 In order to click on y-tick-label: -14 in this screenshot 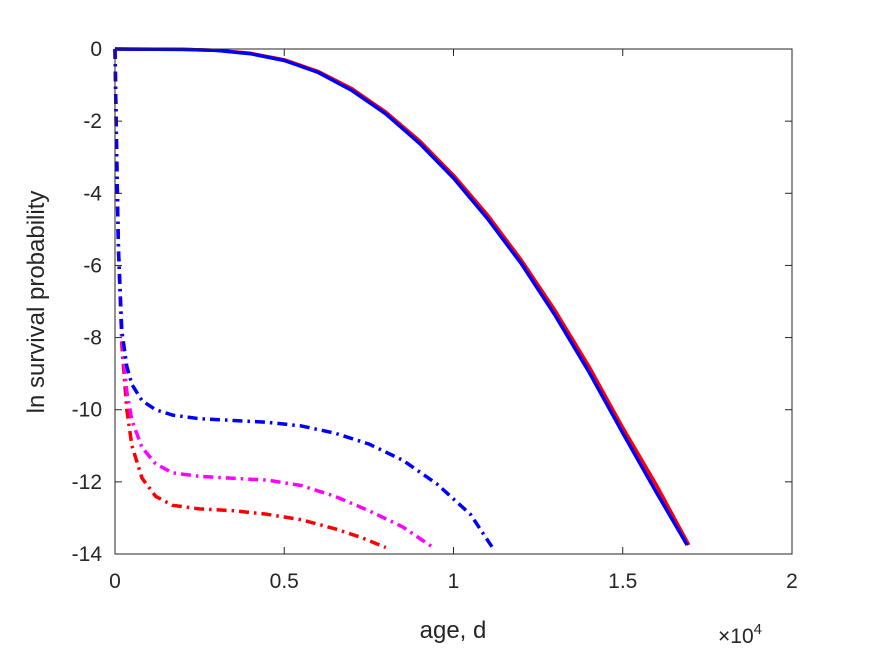, I will do `click(87, 554)`.